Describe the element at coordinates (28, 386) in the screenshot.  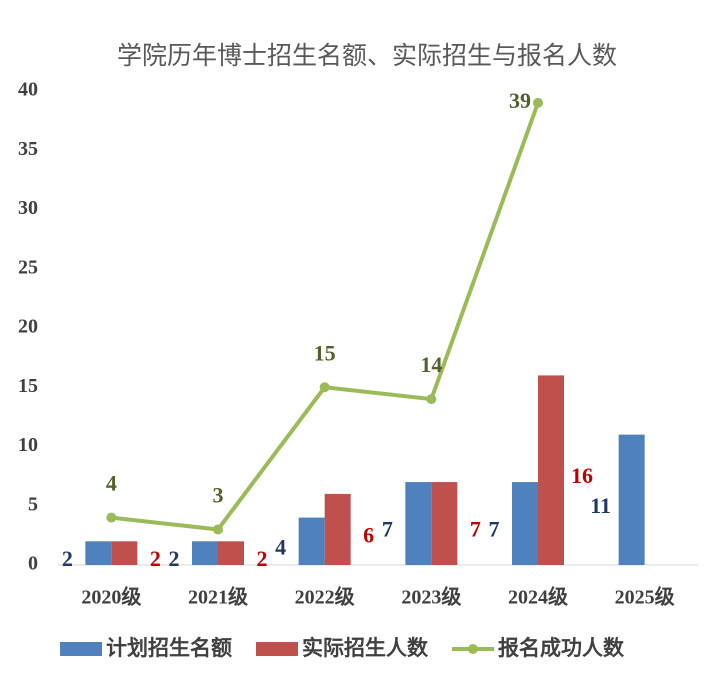
I see `y-tick-label: 15` at that location.